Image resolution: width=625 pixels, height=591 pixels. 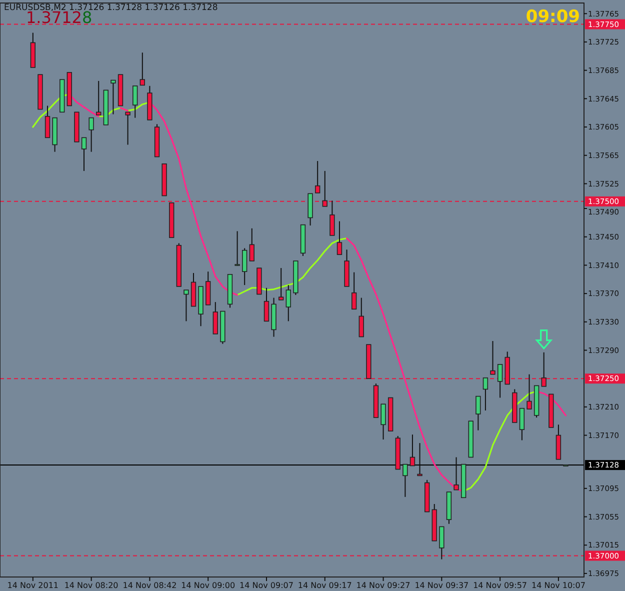 I want to click on annotation: 09:09, so click(x=553, y=17).